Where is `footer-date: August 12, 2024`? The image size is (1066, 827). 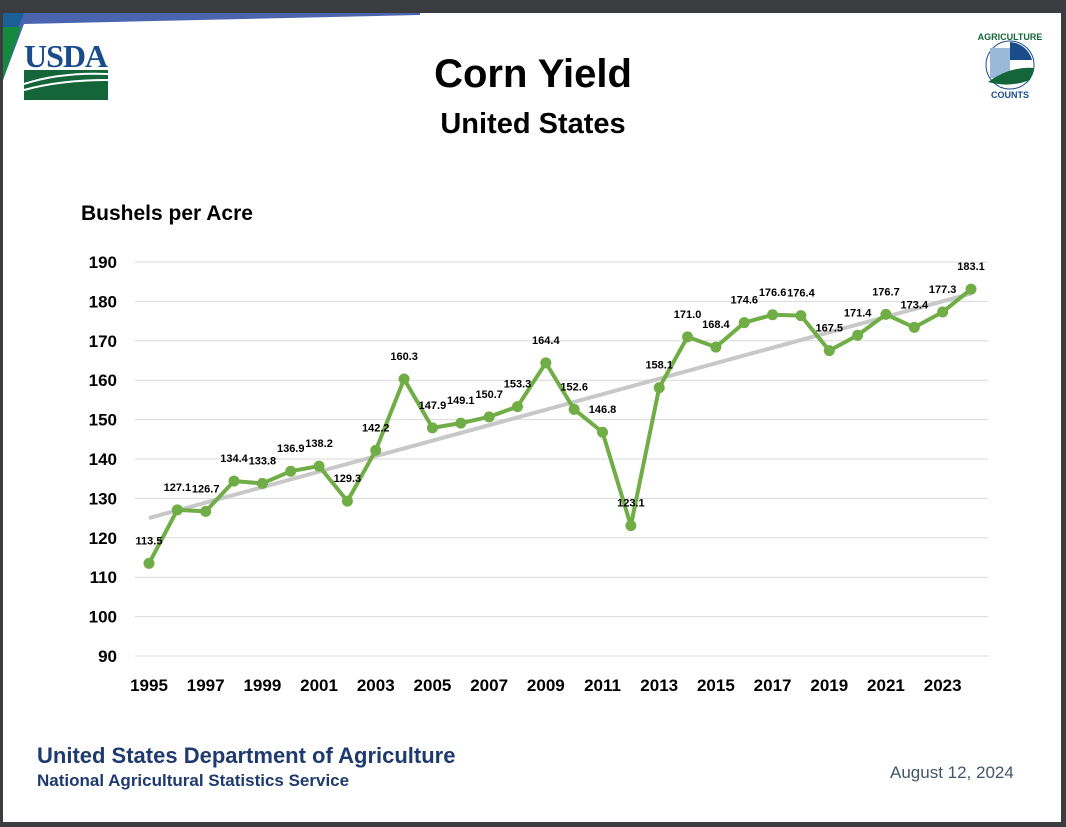
footer-date: August 12, 2024 is located at coordinates (952, 772).